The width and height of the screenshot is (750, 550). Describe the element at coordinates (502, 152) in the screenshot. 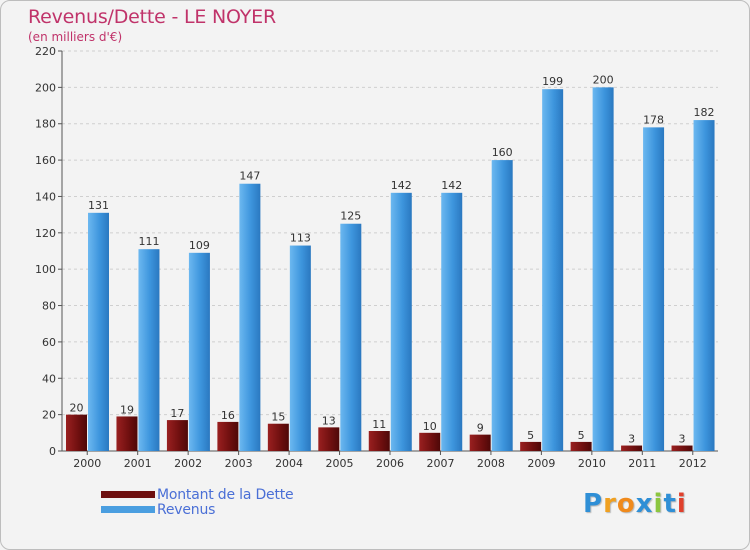

I see `data-label-revenus-2008: 160` at that location.